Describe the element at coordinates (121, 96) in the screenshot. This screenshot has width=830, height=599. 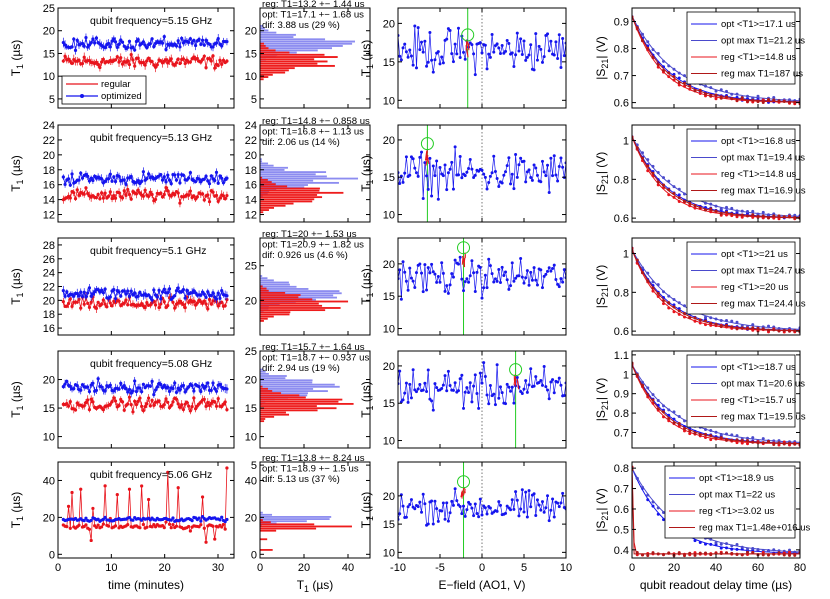
I see `legend-optimized-label: optimized` at that location.